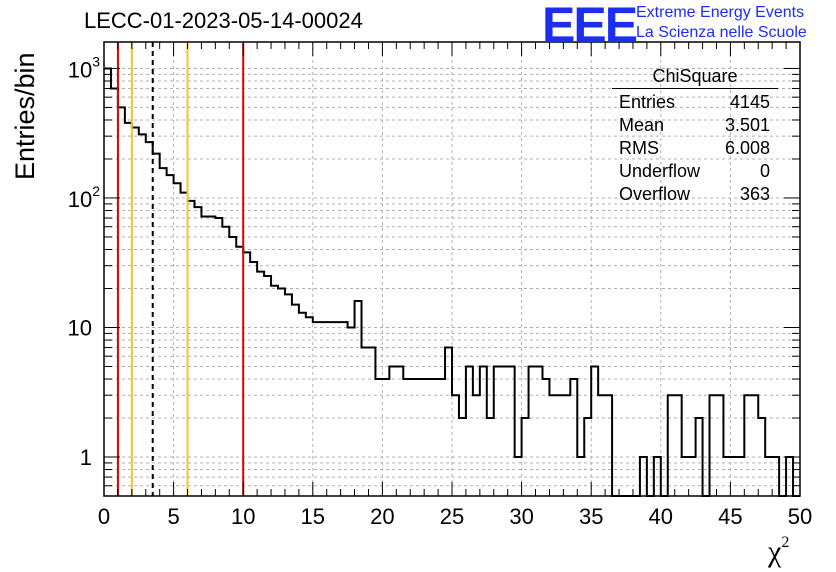  Describe the element at coordinates (695, 148) in the screenshot. I see `stats-row-rms: RMS 6.008` at that location.